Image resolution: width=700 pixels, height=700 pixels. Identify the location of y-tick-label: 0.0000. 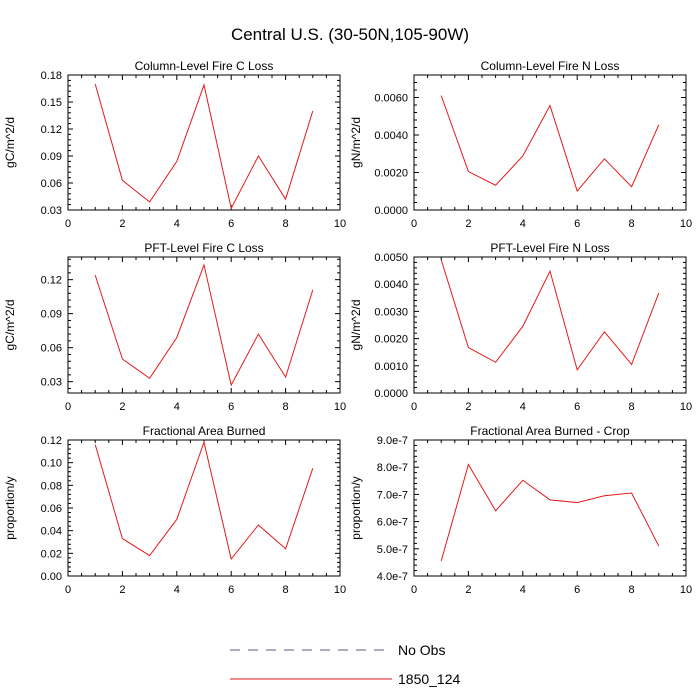
(391, 211).